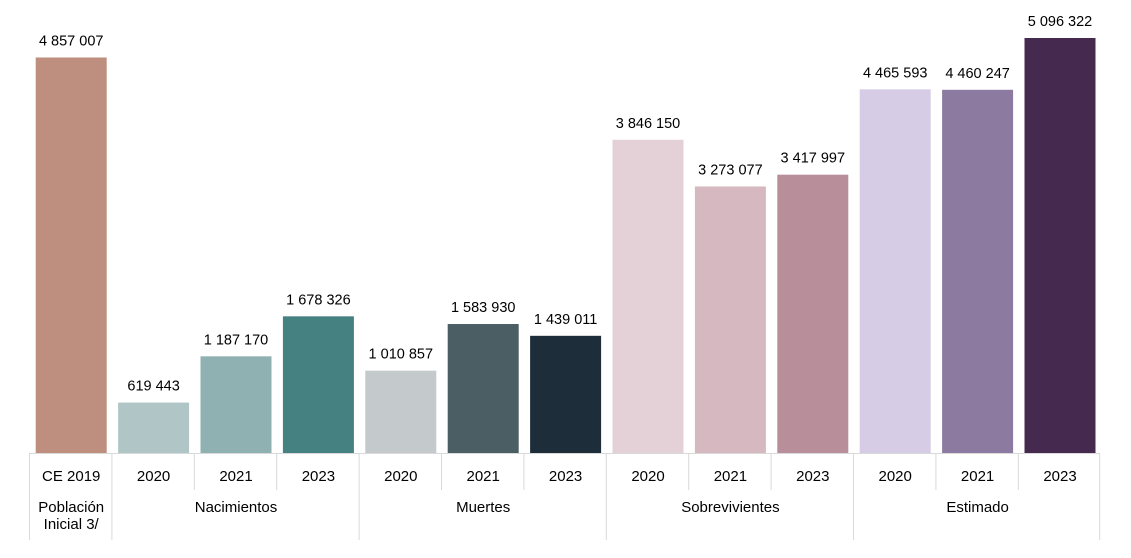 This screenshot has width=1131, height=558. Describe the element at coordinates (236, 340) in the screenshot. I see `data-label: 1 187 170` at that location.